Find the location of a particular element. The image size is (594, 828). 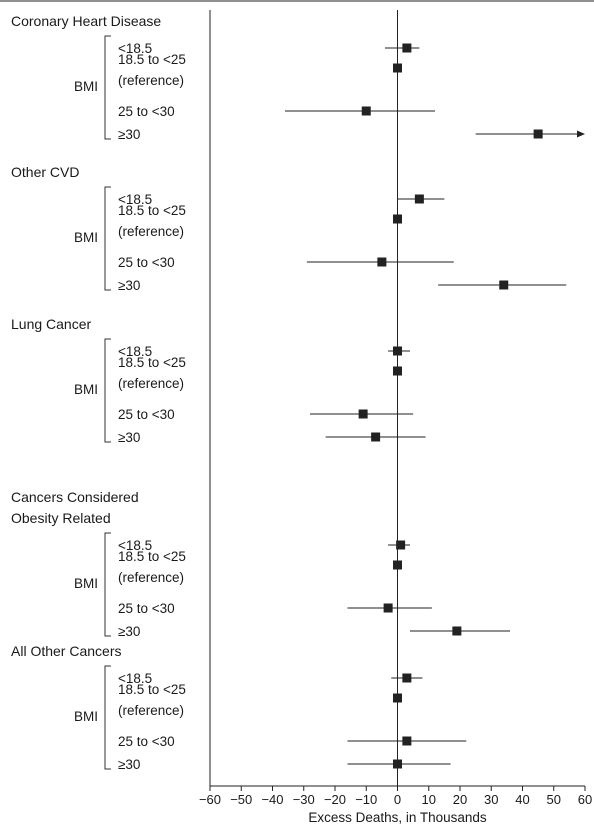

x-tick-label: 50 is located at coordinates (554, 799).